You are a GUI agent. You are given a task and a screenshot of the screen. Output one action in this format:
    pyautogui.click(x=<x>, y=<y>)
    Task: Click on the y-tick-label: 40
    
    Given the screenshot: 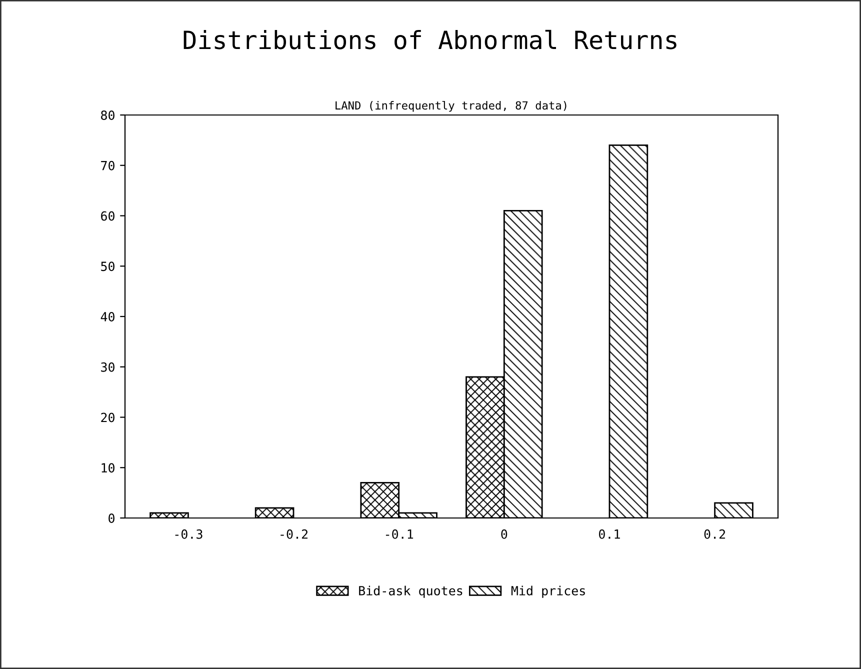 What is the action you would take?
    pyautogui.click(x=107, y=317)
    